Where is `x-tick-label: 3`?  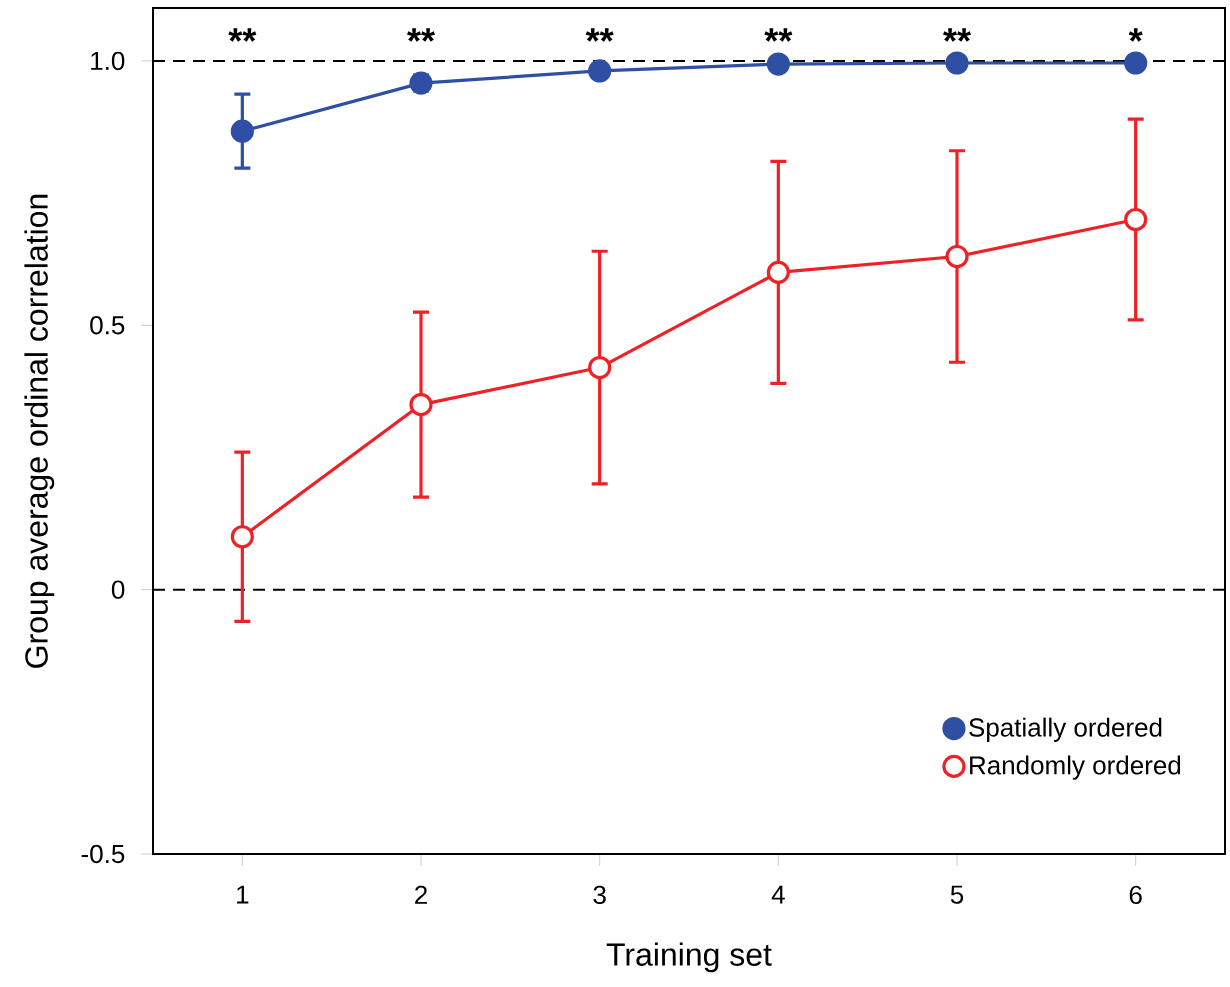
x-tick-label: 3 is located at coordinates (599, 895).